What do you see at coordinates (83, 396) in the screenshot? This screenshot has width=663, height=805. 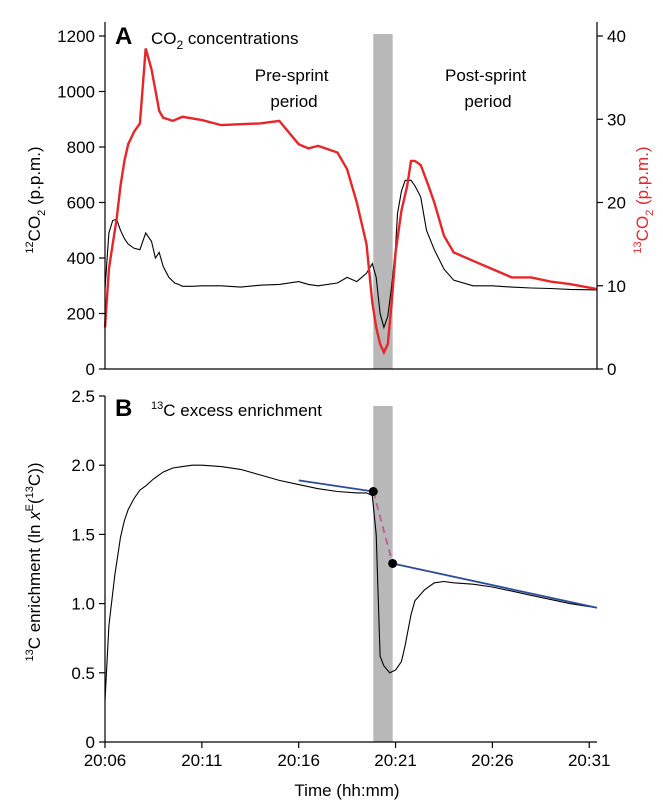 I see `y-tick-label-b: 2.5` at bounding box center [83, 396].